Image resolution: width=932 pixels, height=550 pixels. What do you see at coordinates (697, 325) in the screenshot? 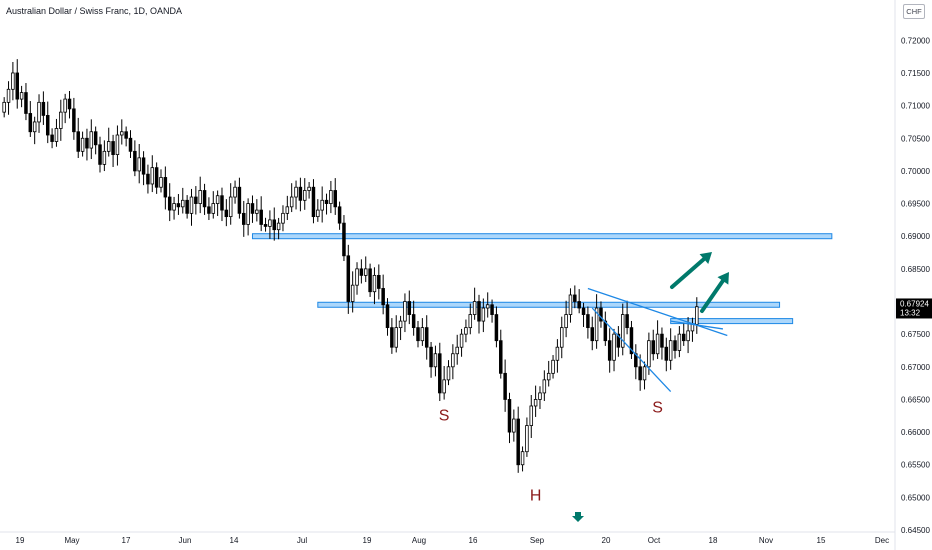
I see `trendline-triangle-upper` at bounding box center [697, 325].